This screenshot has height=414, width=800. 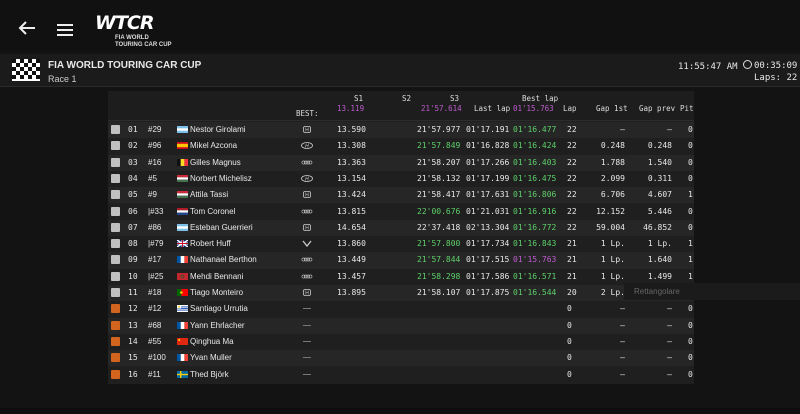 What do you see at coordinates (351, 162) in the screenshot?
I see `s1-time: 13.363` at bounding box center [351, 162].